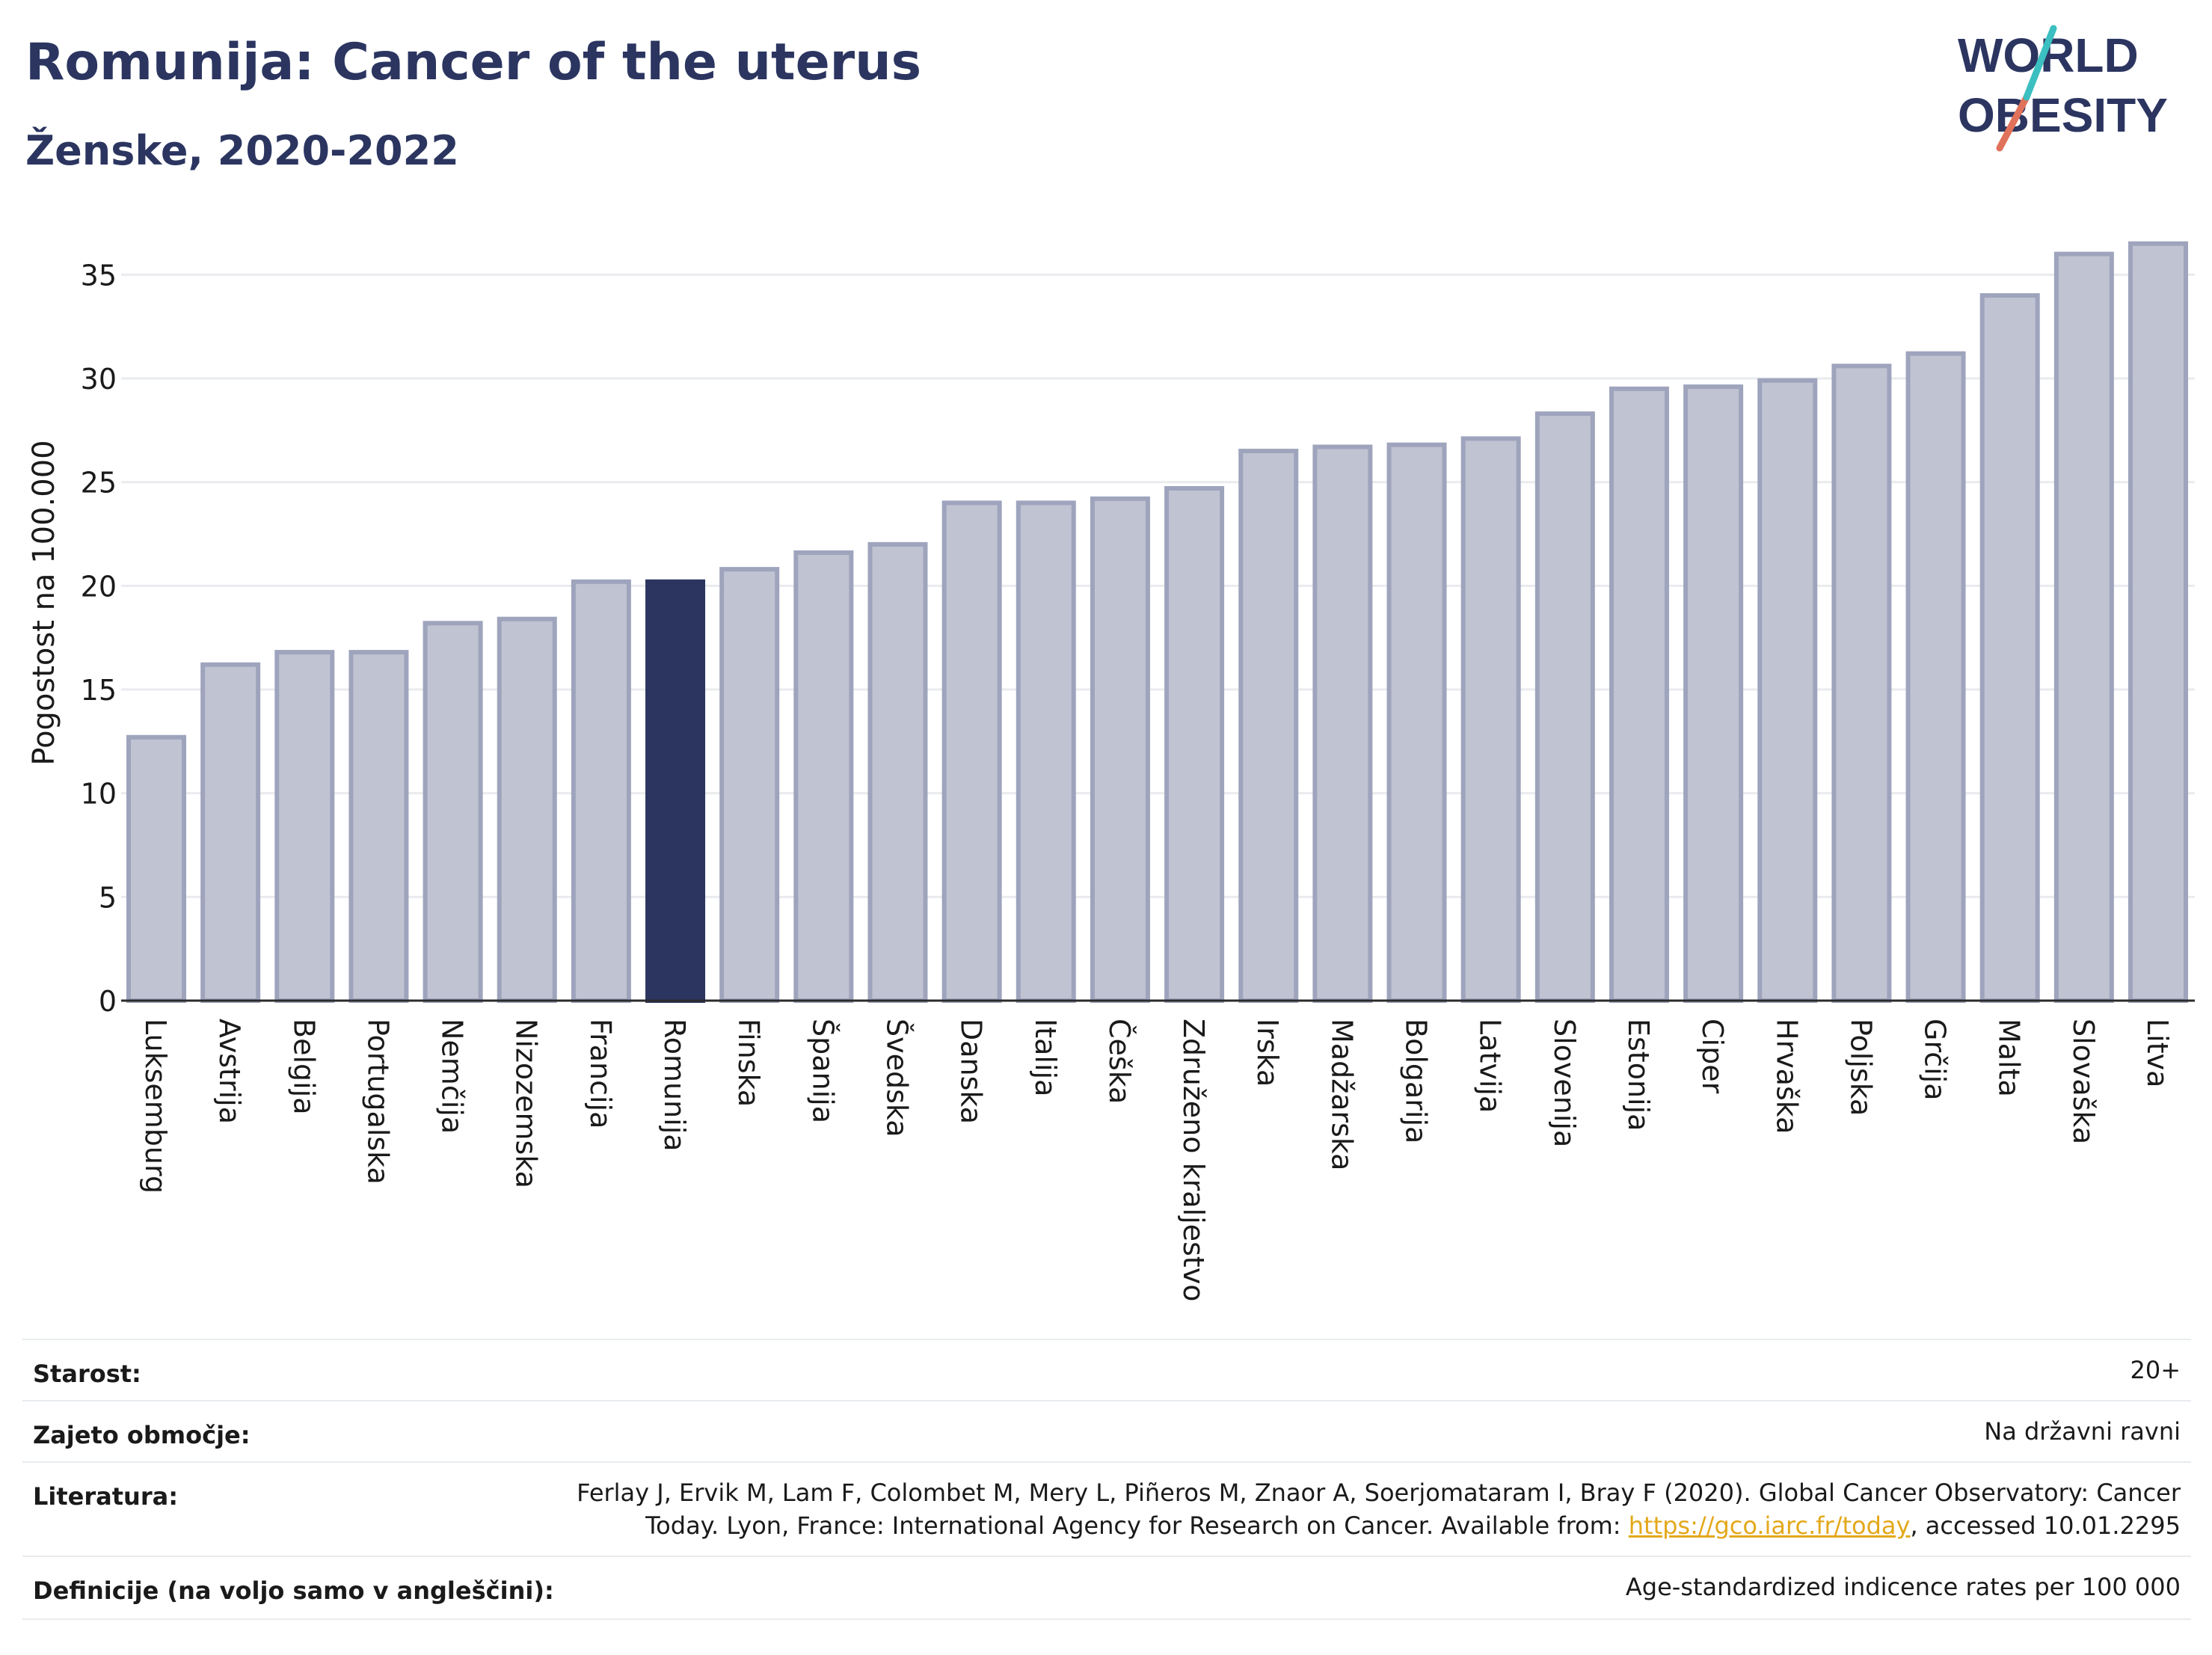 The width and height of the screenshot is (2212, 1655). Describe the element at coordinates (1713, 693) in the screenshot. I see `bar-ciper` at that location.